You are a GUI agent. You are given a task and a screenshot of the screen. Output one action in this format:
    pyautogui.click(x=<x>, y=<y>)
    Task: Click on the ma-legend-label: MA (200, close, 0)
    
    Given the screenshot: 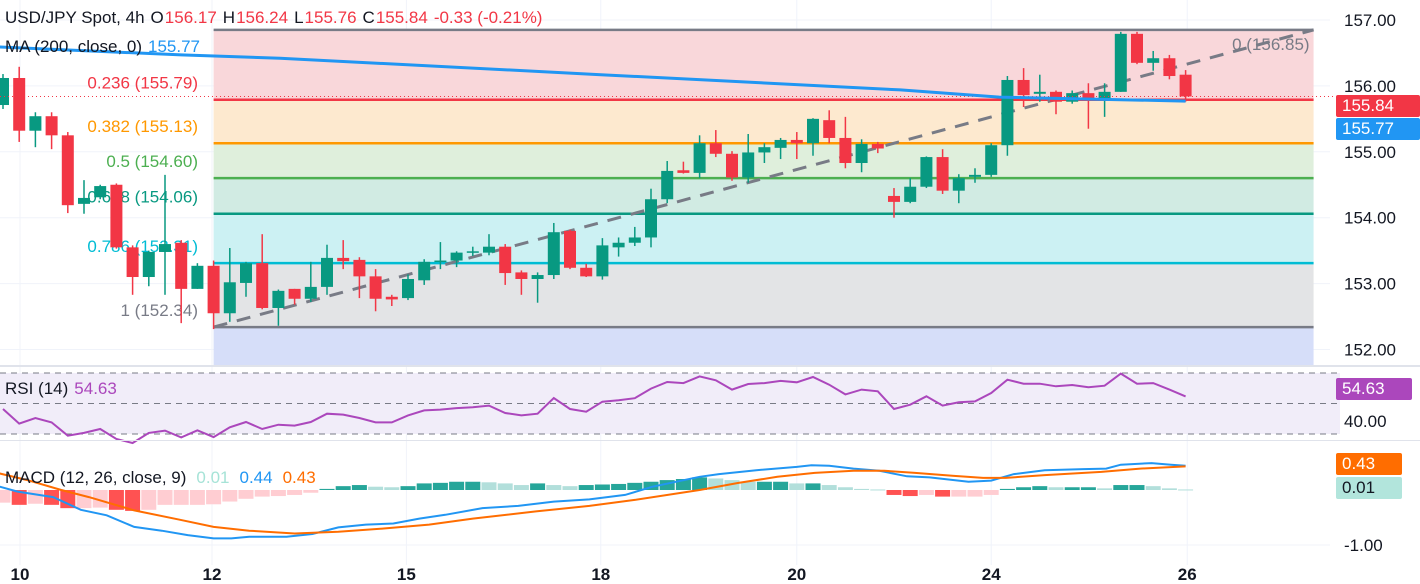 What is the action you would take?
    pyautogui.click(x=74, y=46)
    